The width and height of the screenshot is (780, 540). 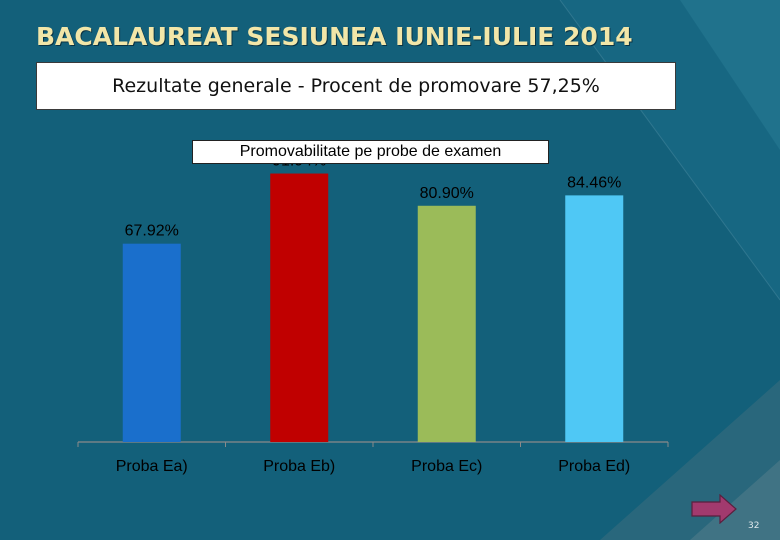 I want to click on bar-value-label: 67.92%, so click(x=152, y=231).